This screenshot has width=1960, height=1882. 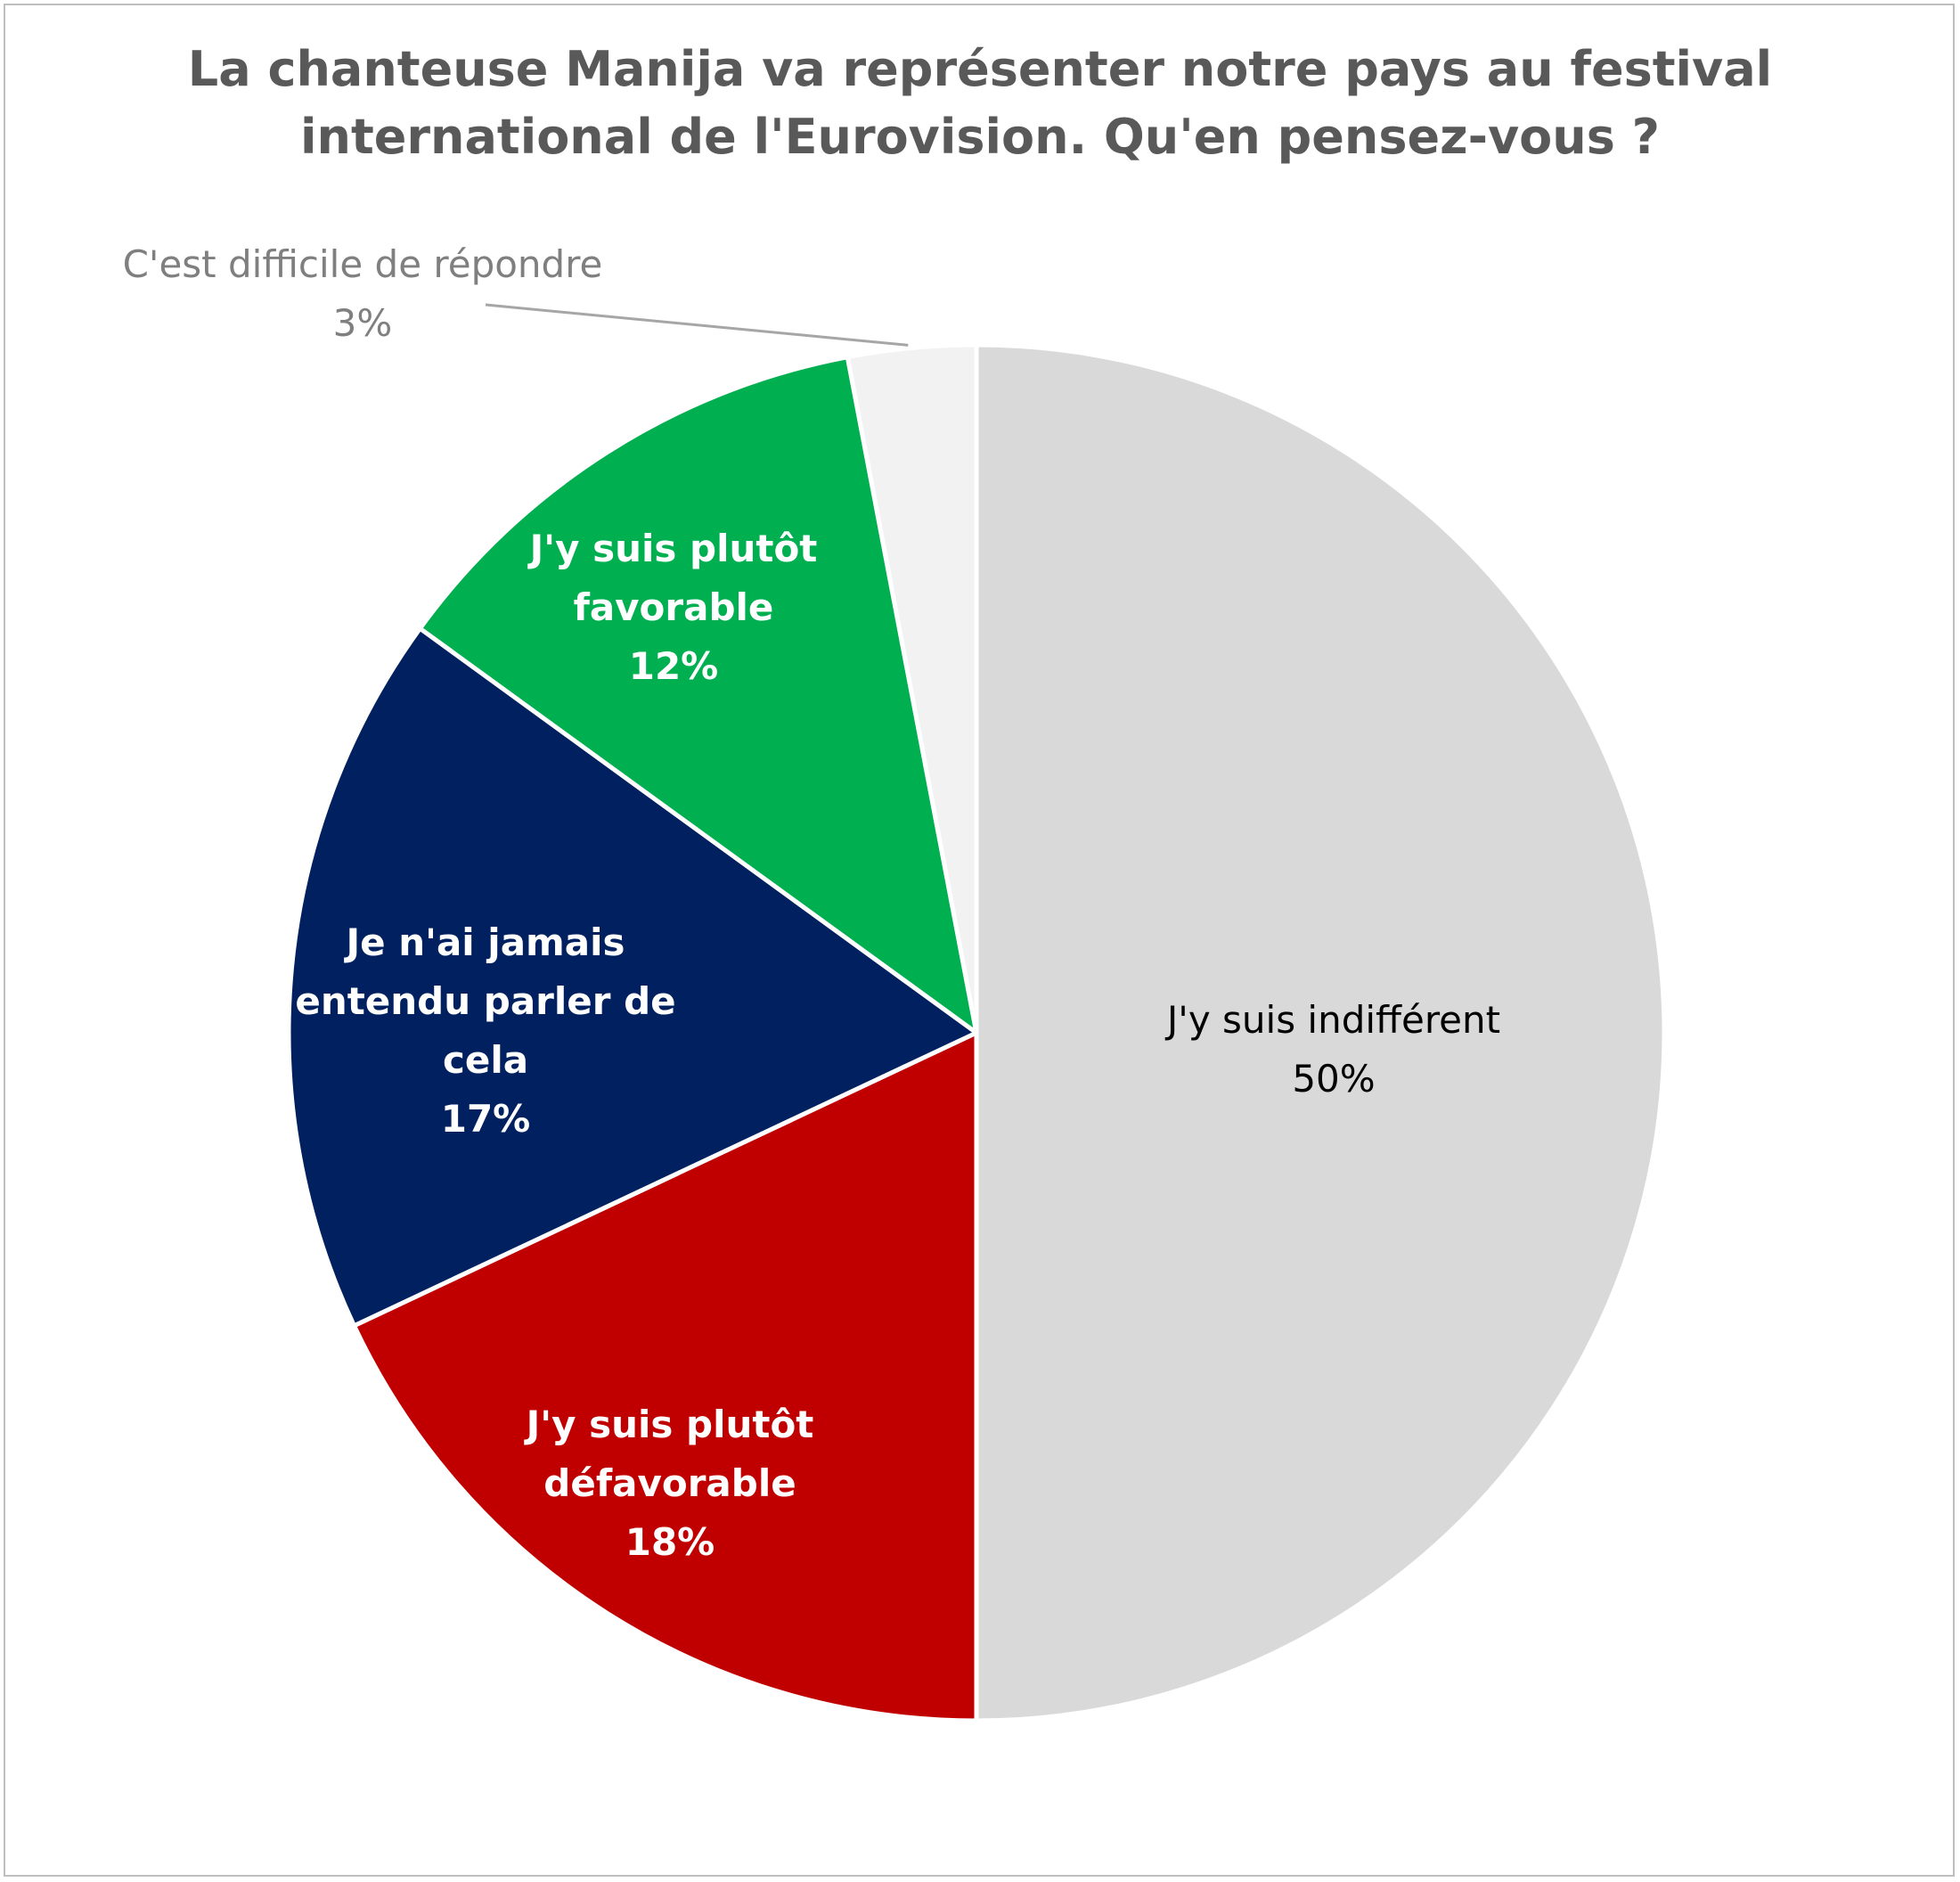 What do you see at coordinates (485, 1119) in the screenshot?
I see `slice-value-jamais-entendu: 17%` at bounding box center [485, 1119].